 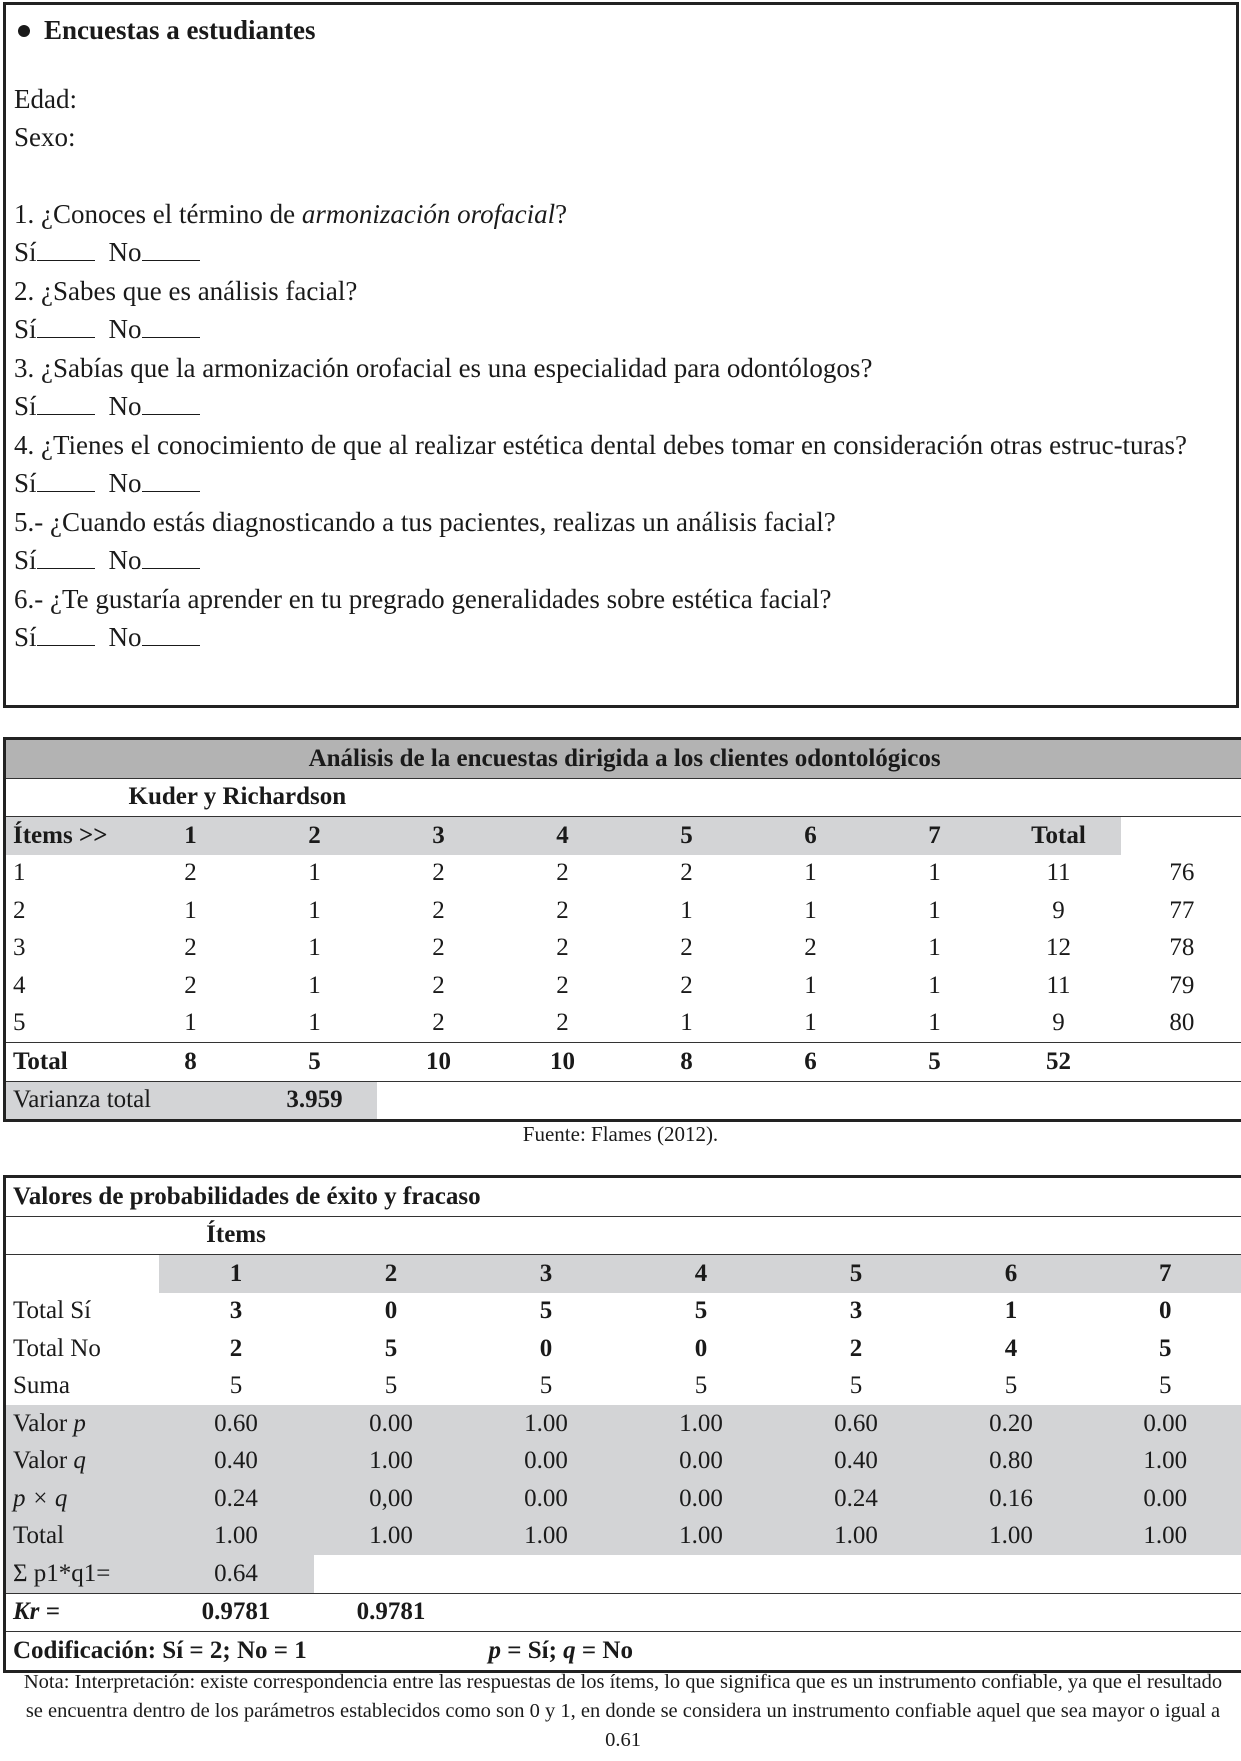 I want to click on table-cell: 4, so click(x=19, y=985).